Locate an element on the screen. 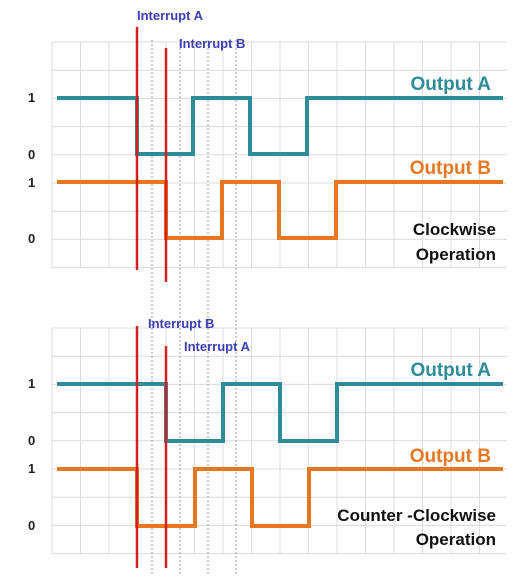  interrupt-first-label: Interrupt B is located at coordinates (181, 323).